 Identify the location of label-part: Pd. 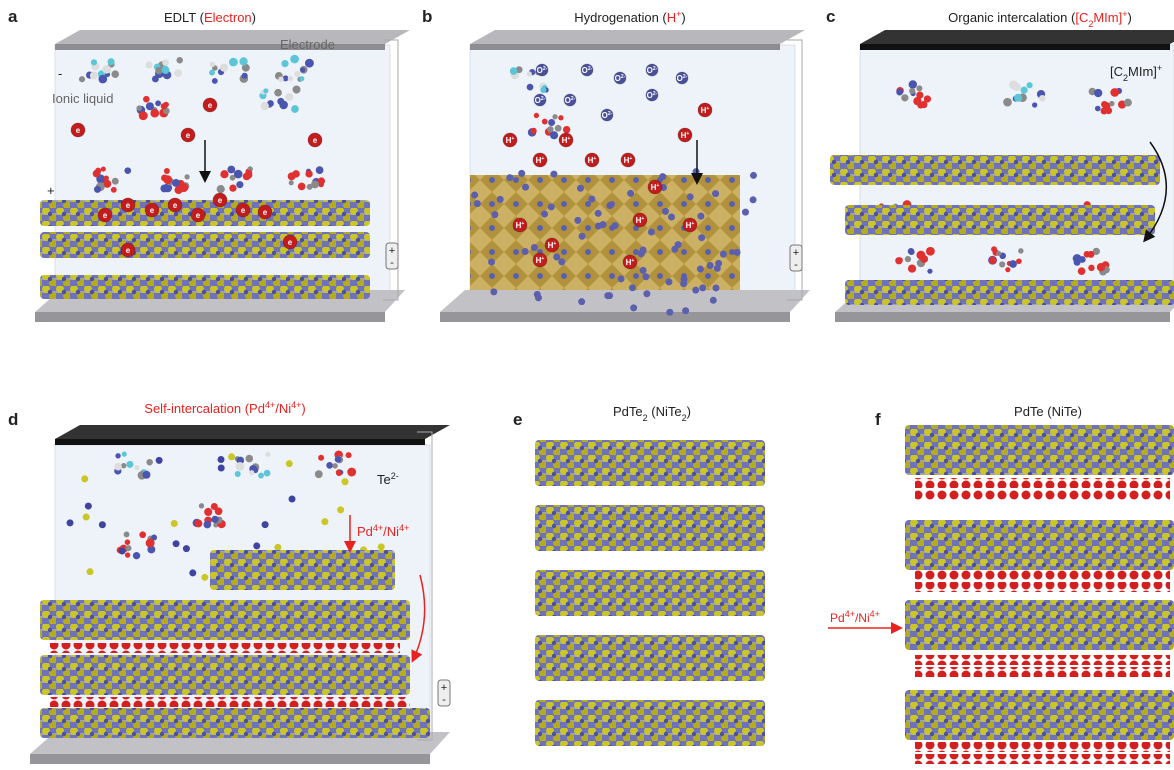
(365, 531).